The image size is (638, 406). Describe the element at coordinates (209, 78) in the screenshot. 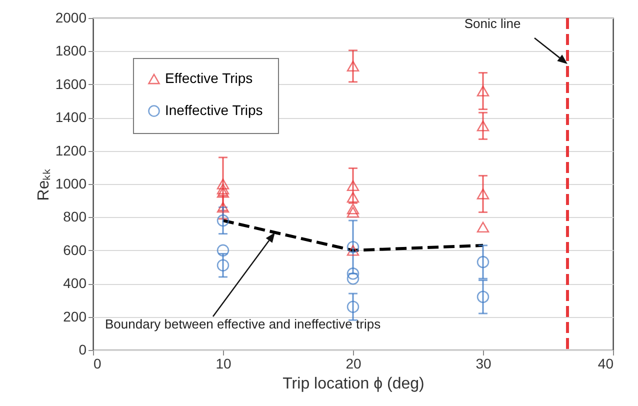

I see `legend-label: Effective Trips` at that location.